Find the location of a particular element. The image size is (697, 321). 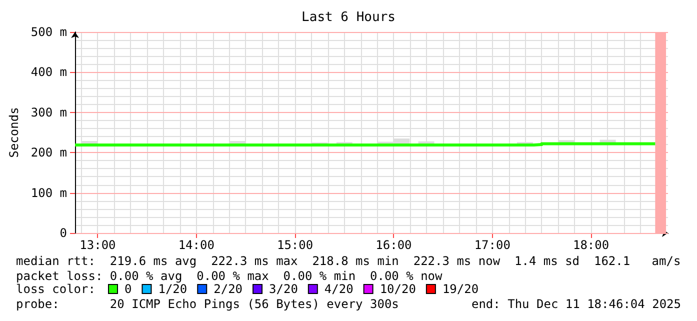

legend-label: 1/20 is located at coordinates (173, 289).